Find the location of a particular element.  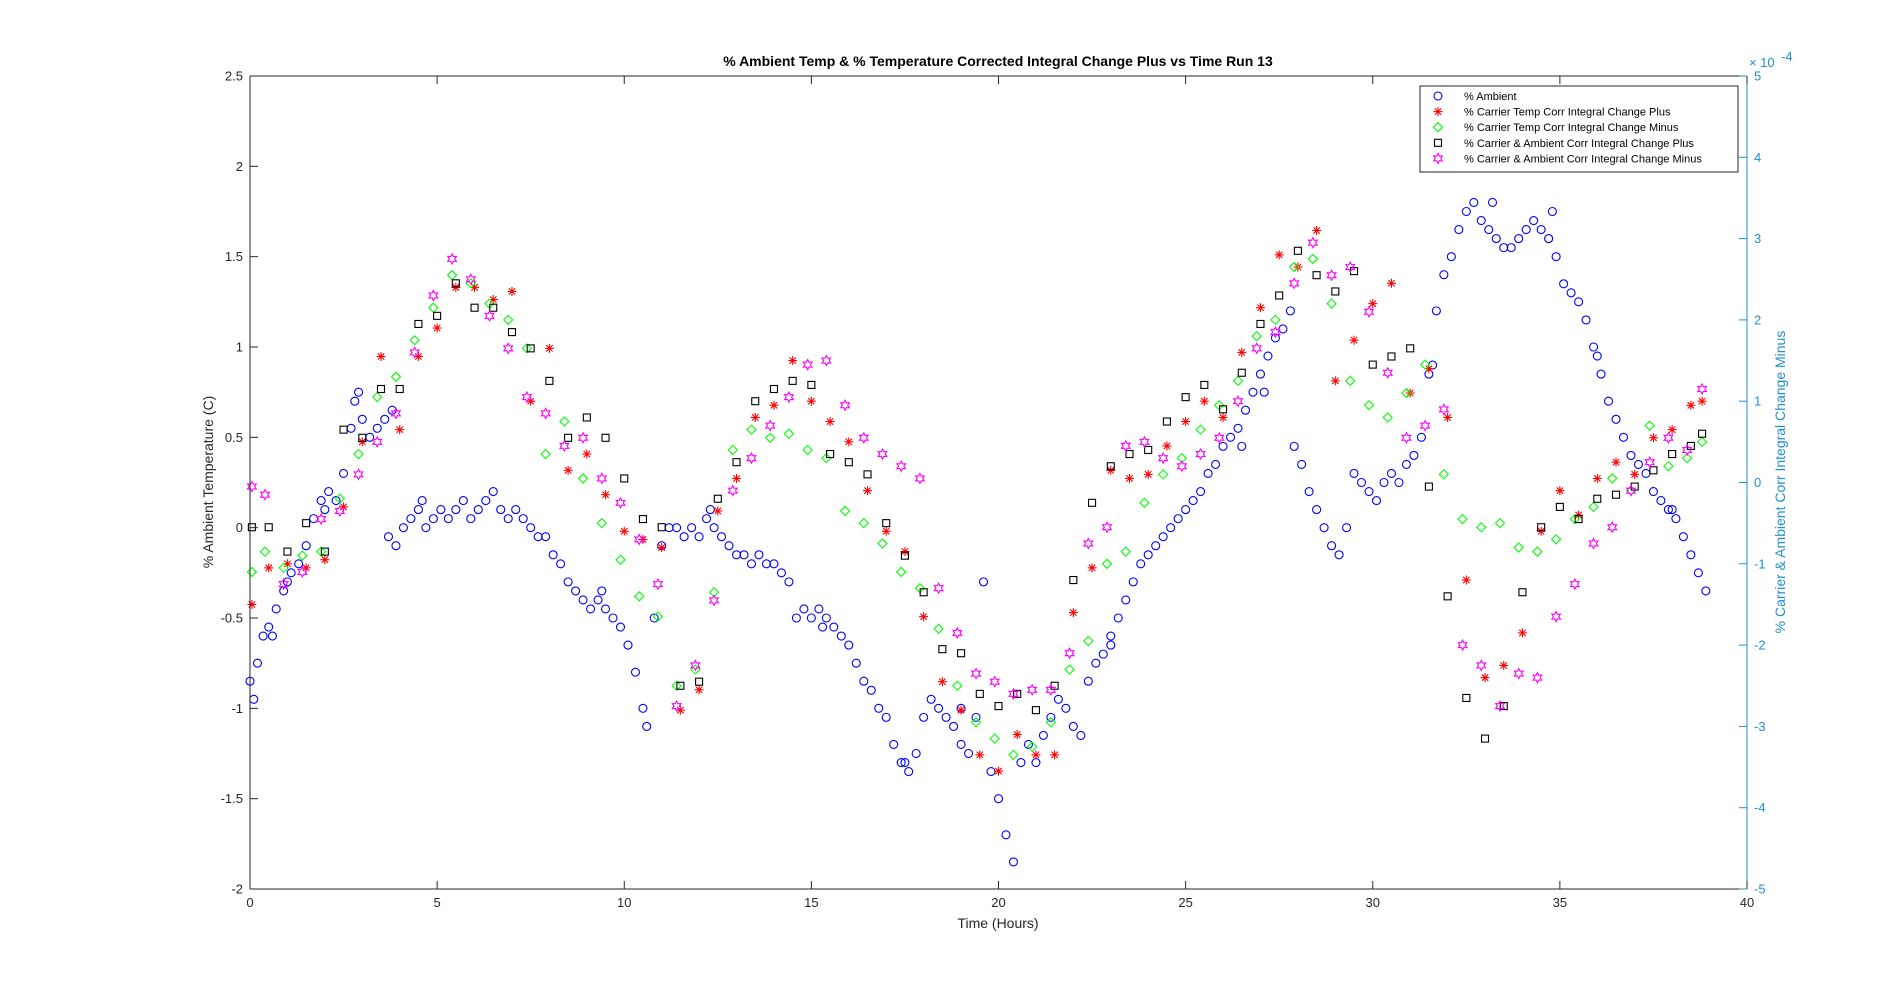

x-tick-label: 10 is located at coordinates (624, 902).